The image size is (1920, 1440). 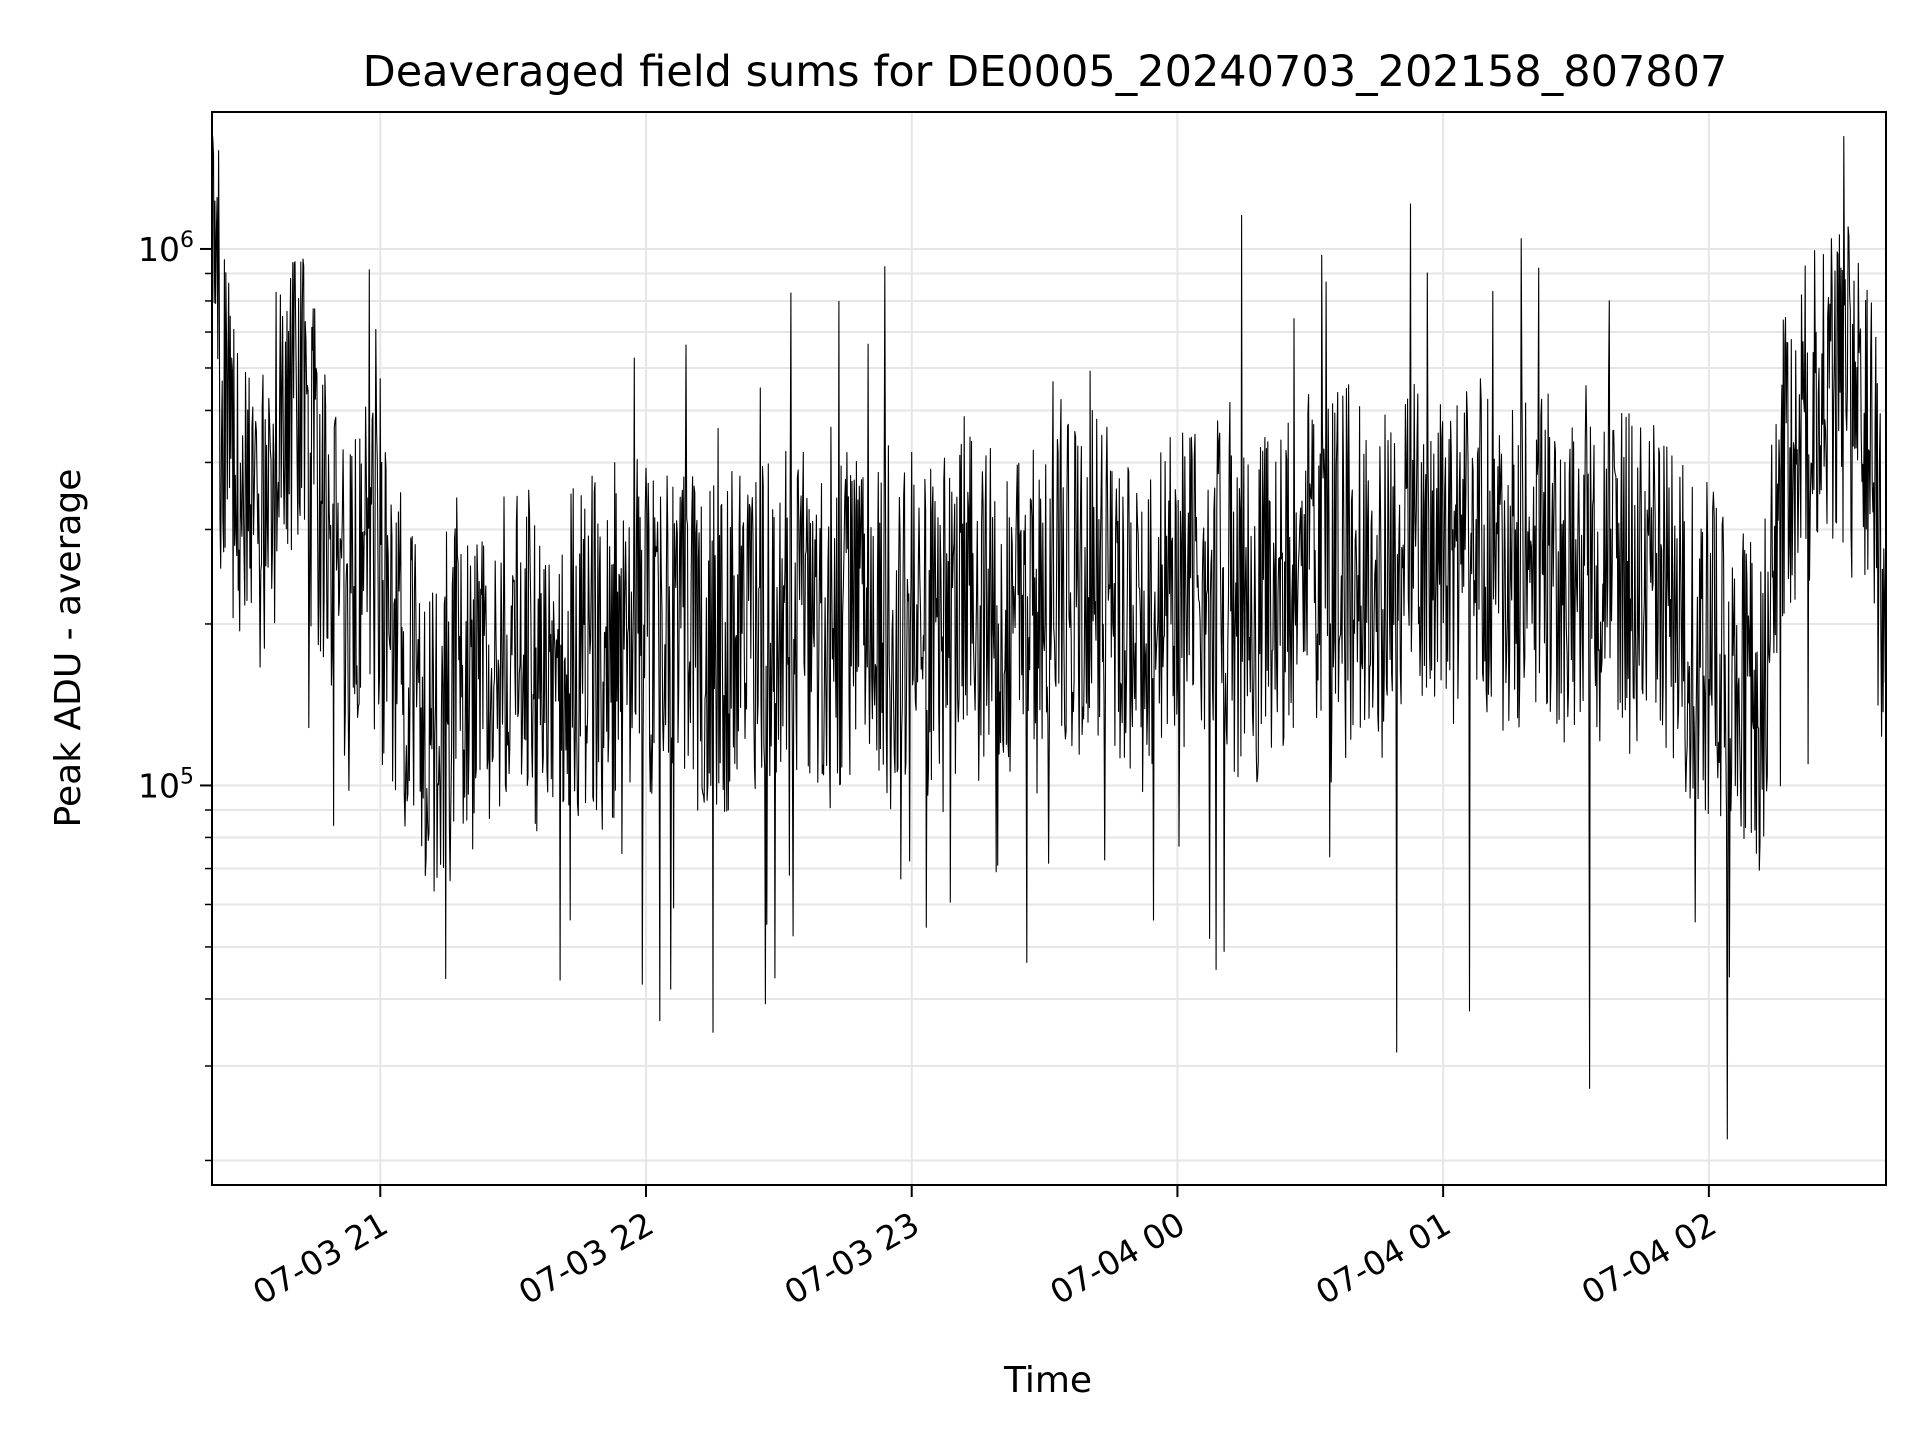 I want to click on y-tick-label: 106, so click(x=166, y=248).